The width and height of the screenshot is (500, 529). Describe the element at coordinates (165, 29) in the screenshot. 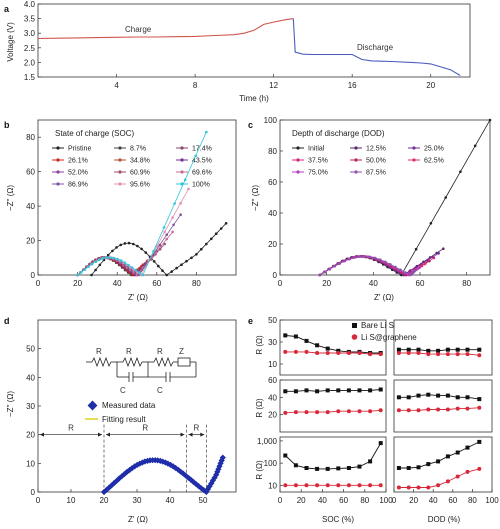

I see `panel-a-charge-line` at that location.